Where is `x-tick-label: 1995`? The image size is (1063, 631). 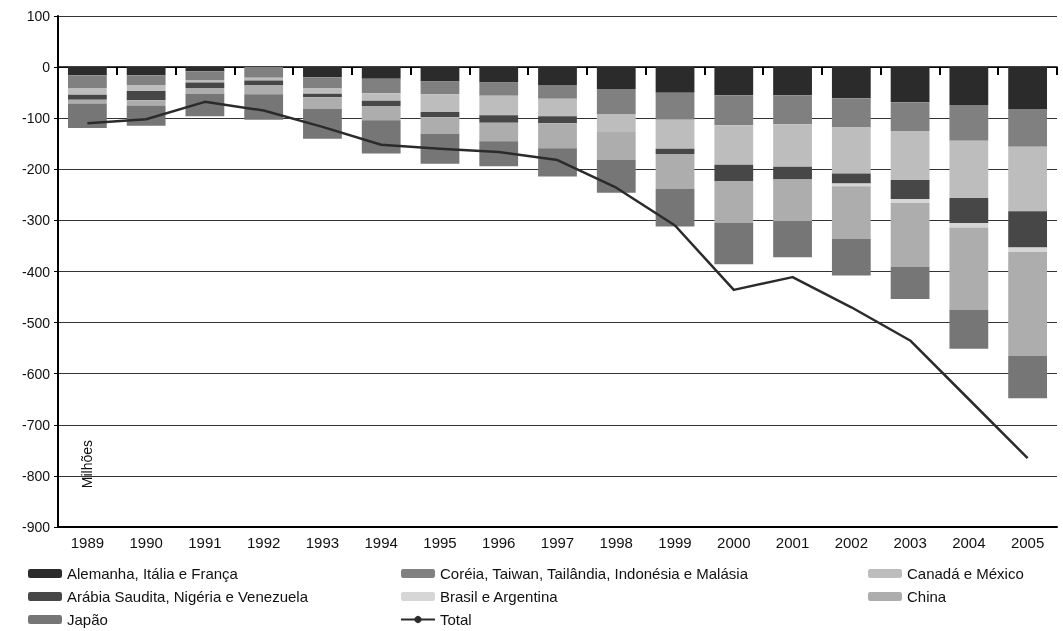 x-tick-label: 1995 is located at coordinates (440, 542).